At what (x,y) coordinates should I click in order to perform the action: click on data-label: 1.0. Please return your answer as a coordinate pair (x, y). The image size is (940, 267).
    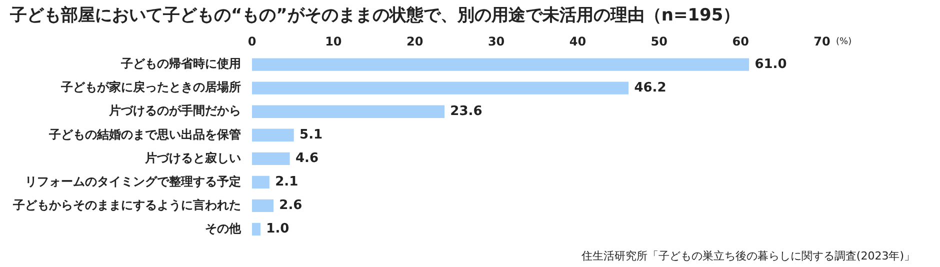
    Looking at the image, I should click on (278, 229).